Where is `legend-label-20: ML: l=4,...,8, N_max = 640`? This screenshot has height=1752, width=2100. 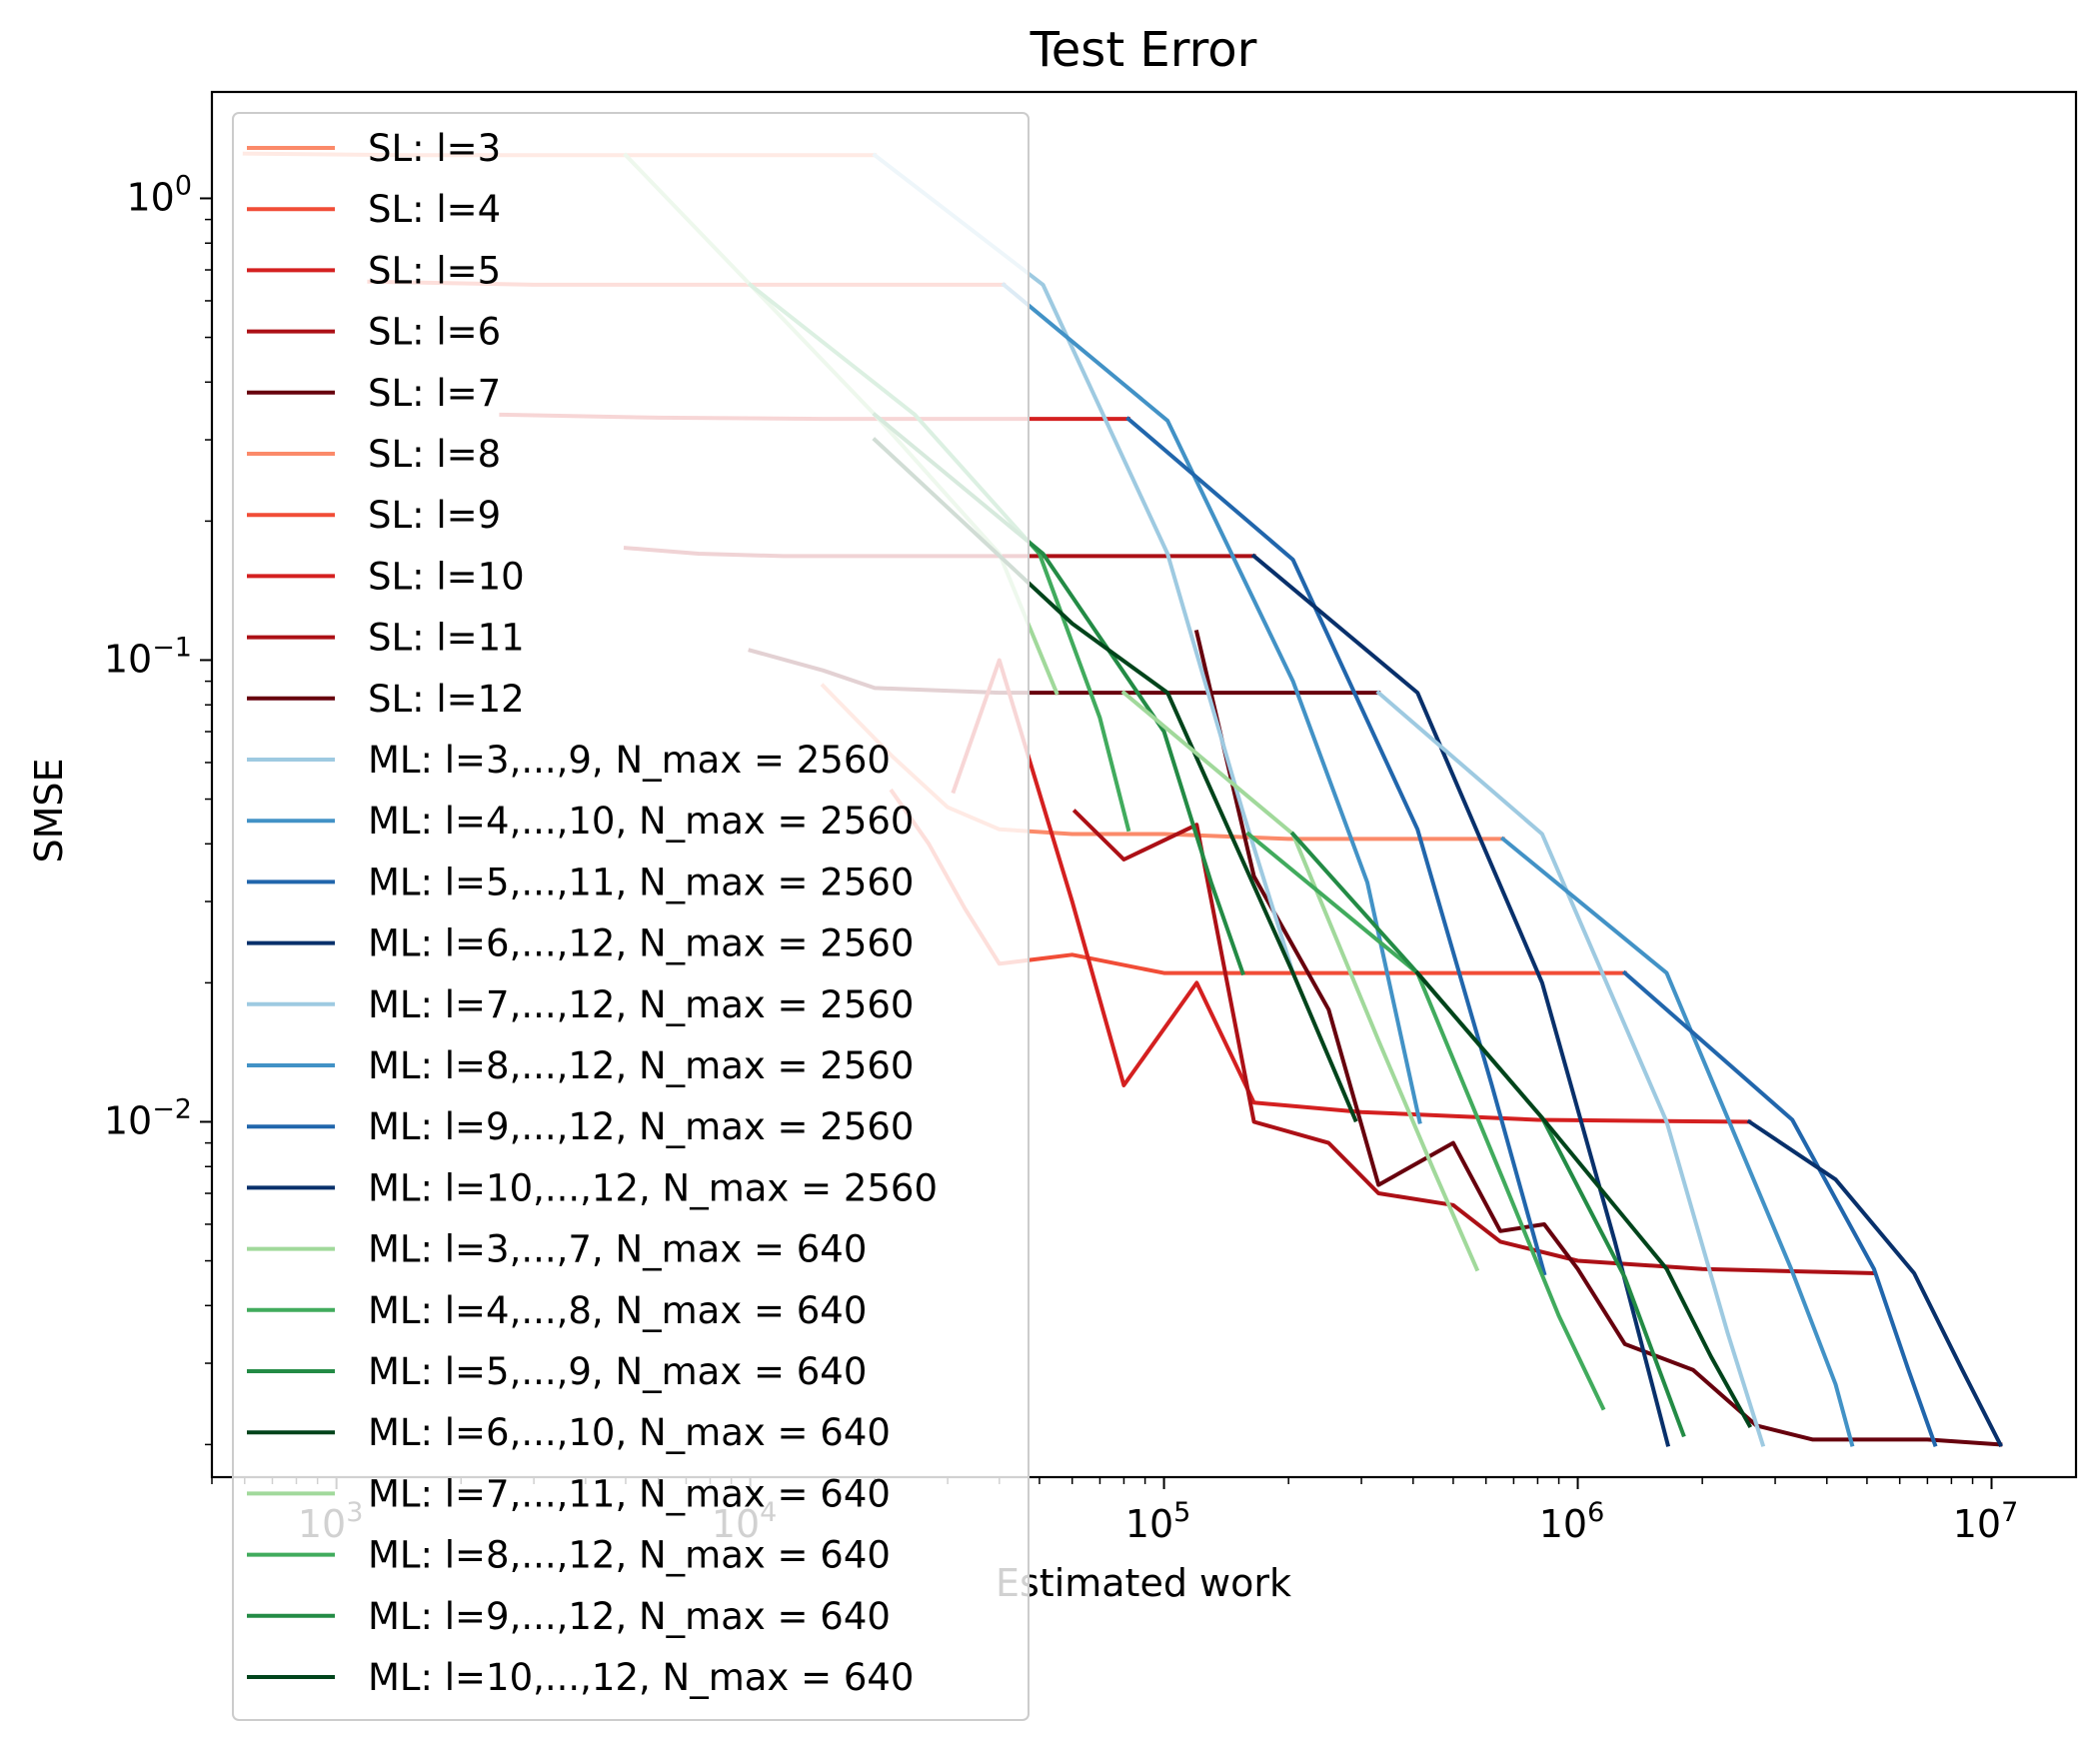
legend-label-20: ML: l=4,...,8, N_max = 640 is located at coordinates (617, 1310).